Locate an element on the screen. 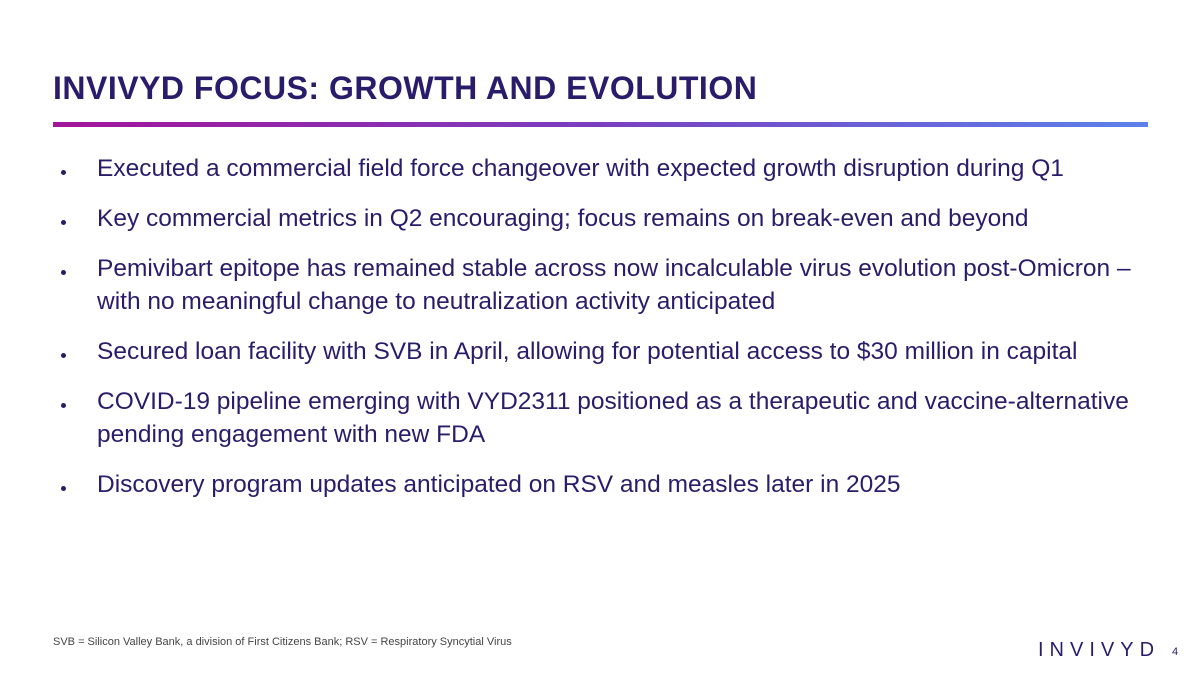 This screenshot has height=675, width=1200. logo: INVIVYD is located at coordinates (1099, 650).